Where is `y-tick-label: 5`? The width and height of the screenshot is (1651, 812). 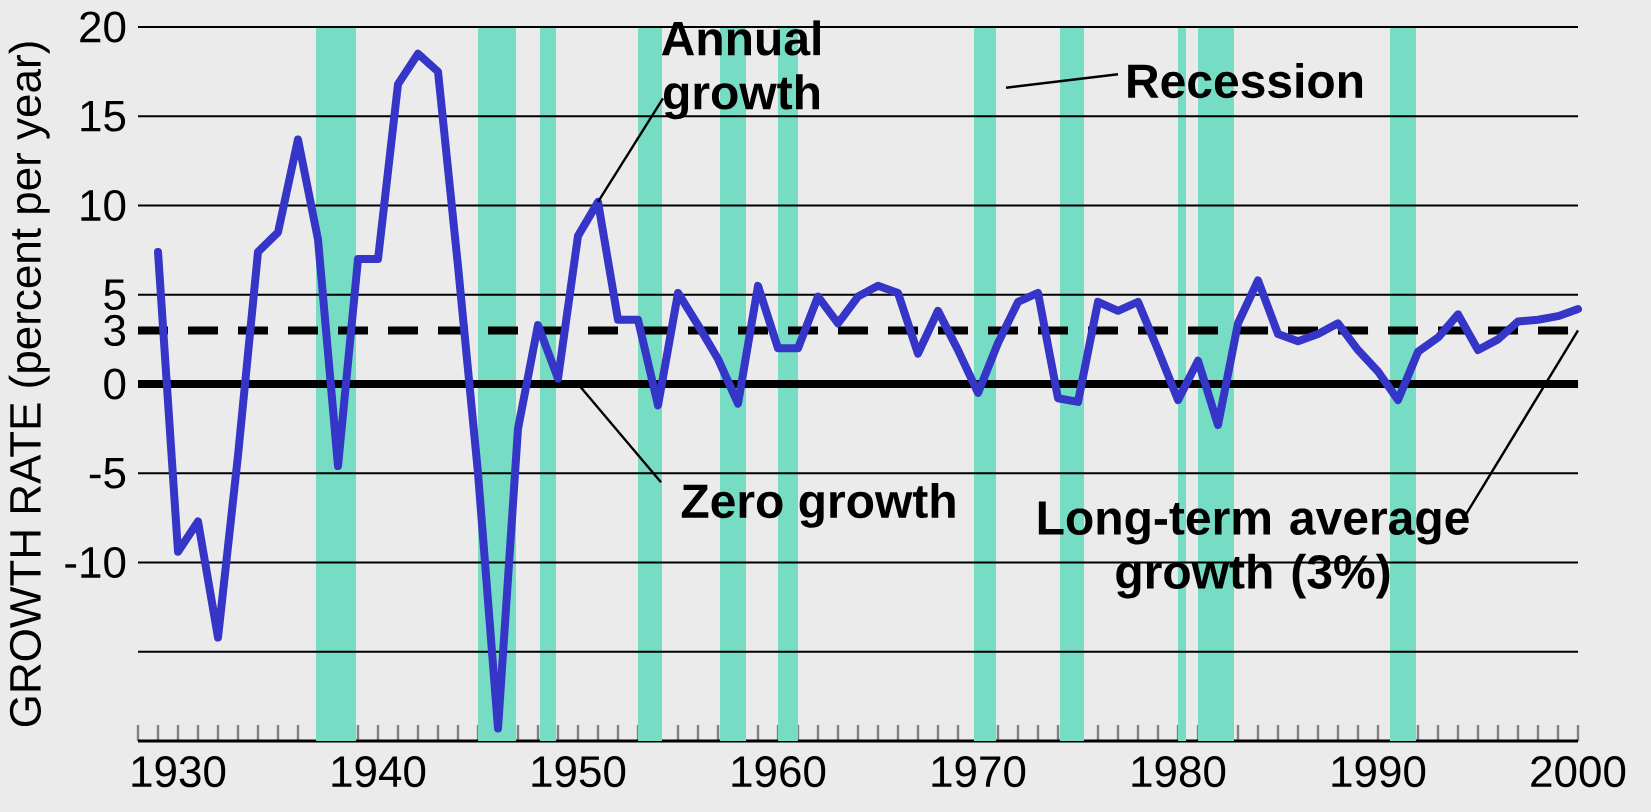 y-tick-label: 5 is located at coordinates (115, 295).